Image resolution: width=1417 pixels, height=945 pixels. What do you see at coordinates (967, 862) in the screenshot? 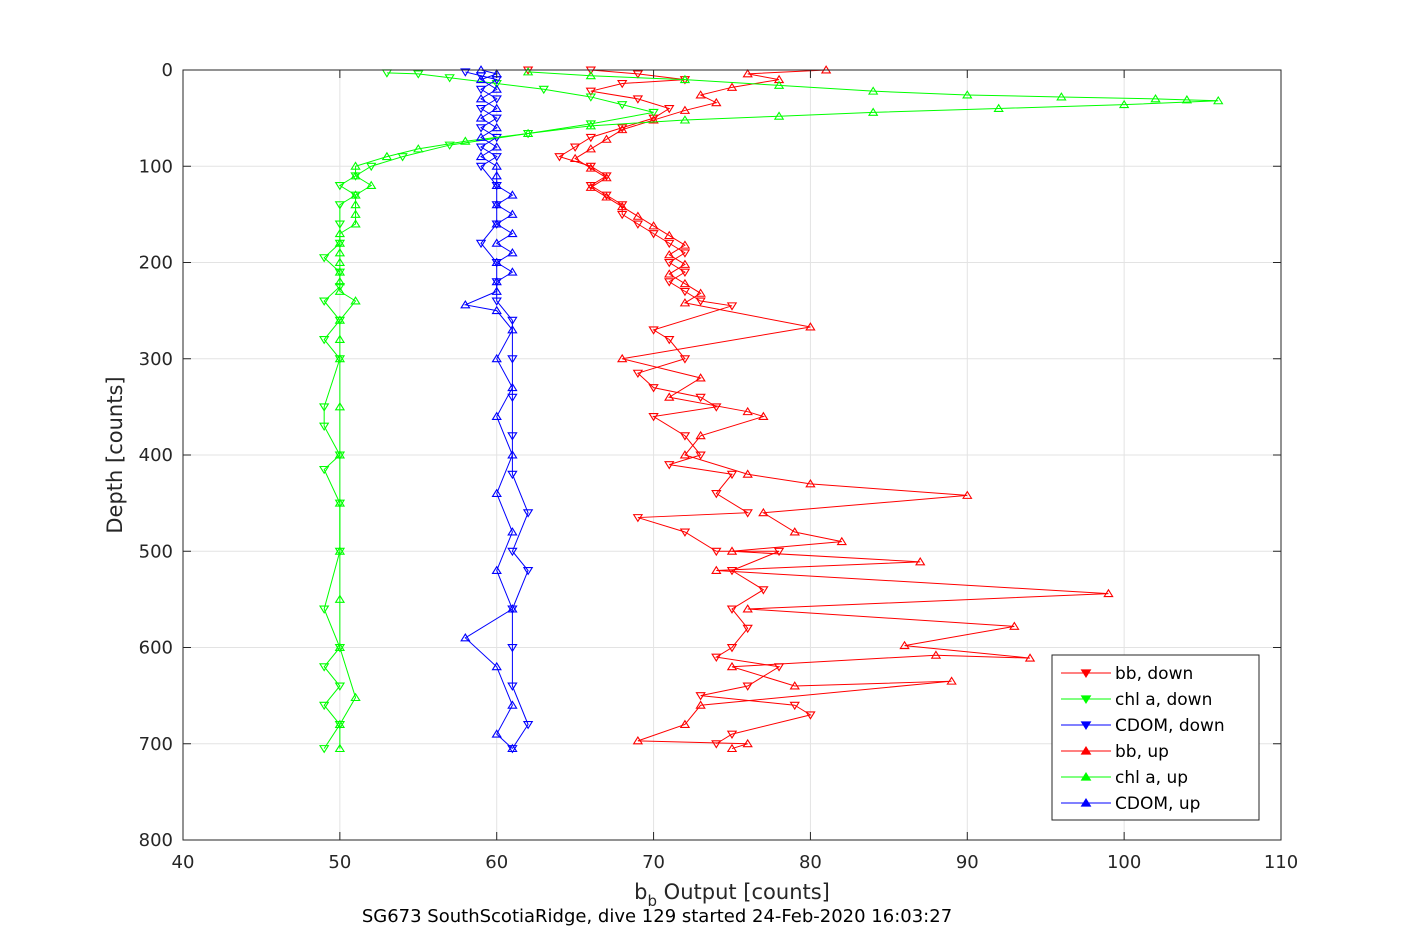
I see `x-tick-label: 90` at bounding box center [967, 862].